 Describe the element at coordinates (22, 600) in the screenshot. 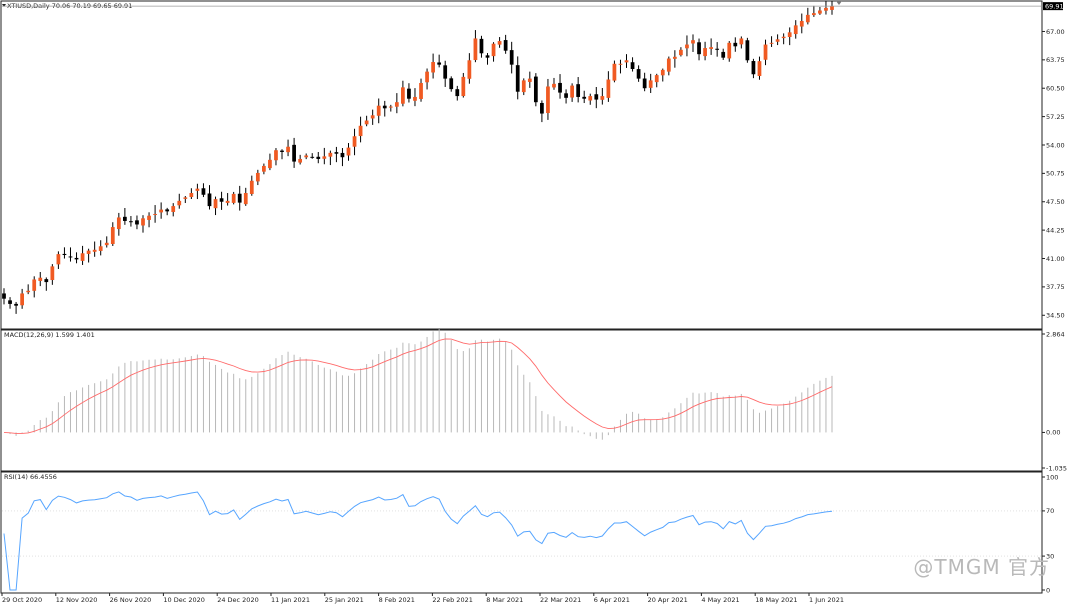

I see `date-tick-label: 29 Oct 2020` at that location.